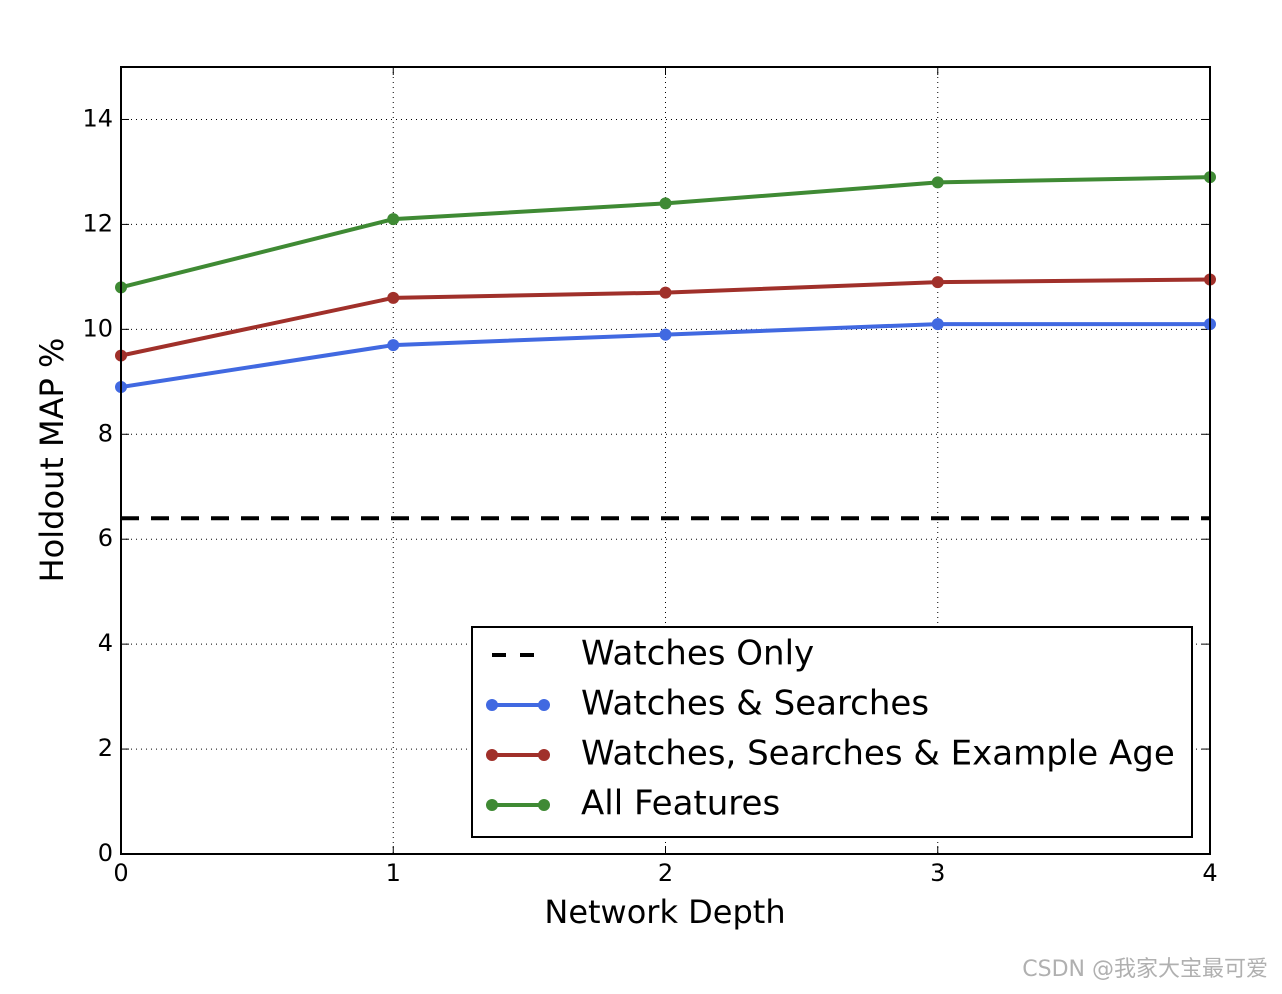  What do you see at coordinates (878, 754) in the screenshot?
I see `legend-label: Watches, Searches & Example Age` at bounding box center [878, 754].